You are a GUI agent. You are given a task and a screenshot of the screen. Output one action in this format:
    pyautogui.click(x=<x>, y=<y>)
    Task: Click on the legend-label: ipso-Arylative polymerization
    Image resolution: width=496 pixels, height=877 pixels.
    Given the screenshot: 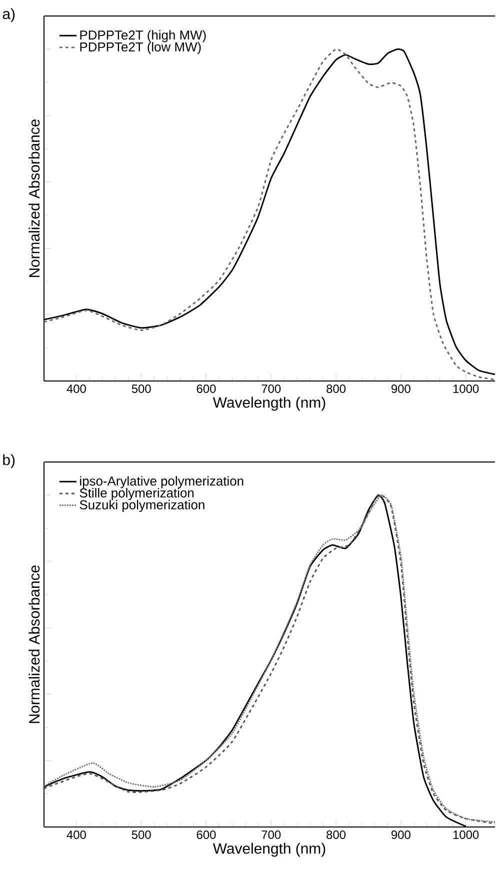 What is the action you would take?
    pyautogui.click(x=162, y=482)
    